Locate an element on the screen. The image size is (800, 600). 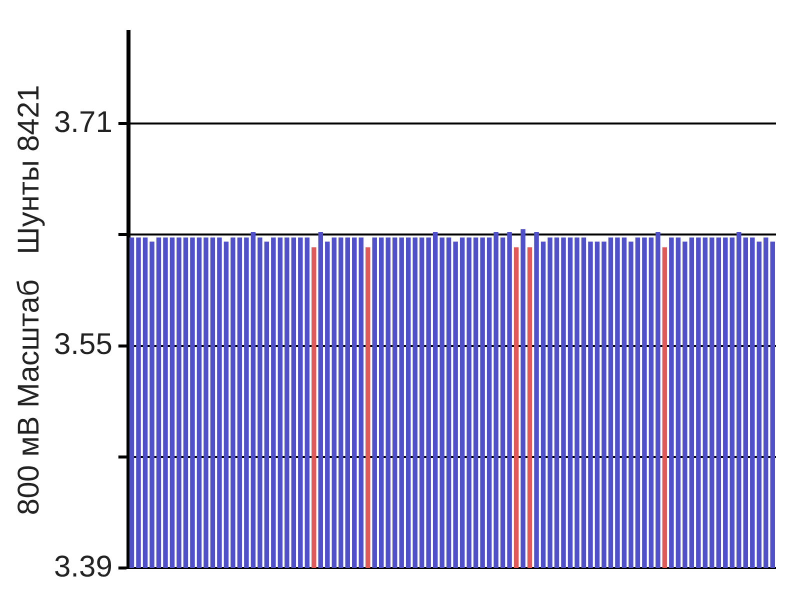
y-tick-label: 3.71 is located at coordinates (83, 122).